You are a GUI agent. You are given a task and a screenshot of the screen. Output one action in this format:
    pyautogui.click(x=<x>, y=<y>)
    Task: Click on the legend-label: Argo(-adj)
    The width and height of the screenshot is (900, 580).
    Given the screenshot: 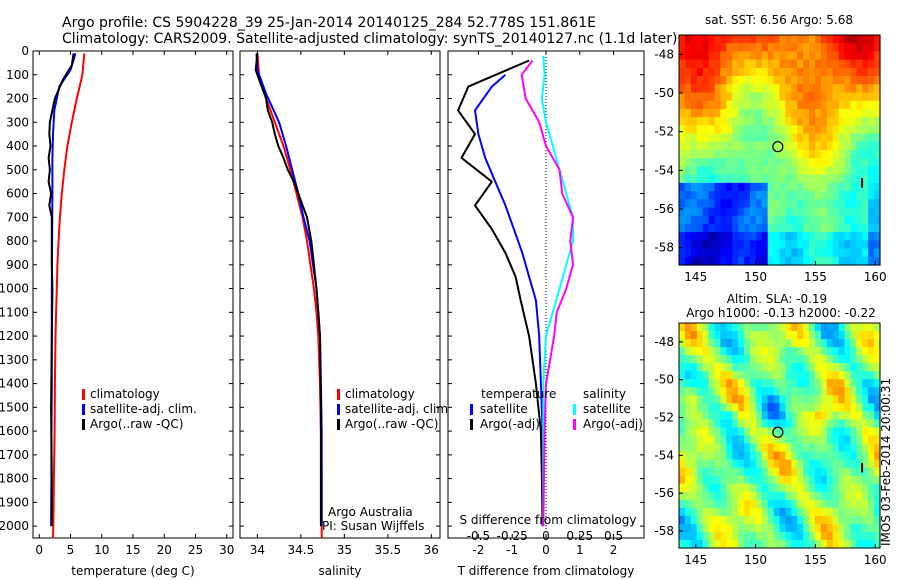 What is the action you would take?
    pyautogui.click(x=613, y=424)
    